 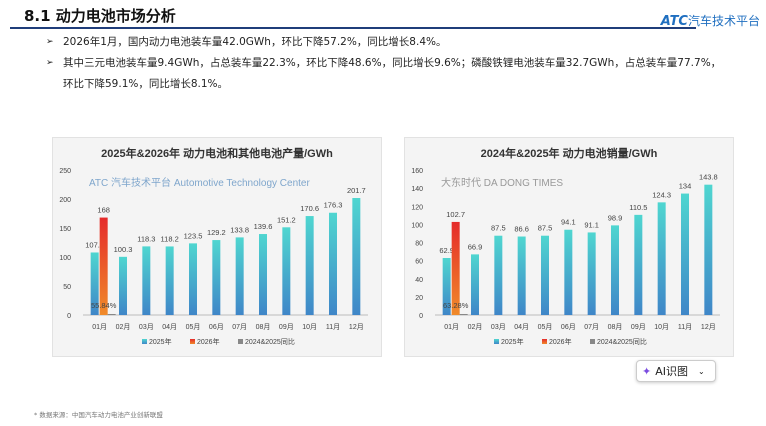 I want to click on bar-label-2025: 66.9, so click(x=475, y=246).